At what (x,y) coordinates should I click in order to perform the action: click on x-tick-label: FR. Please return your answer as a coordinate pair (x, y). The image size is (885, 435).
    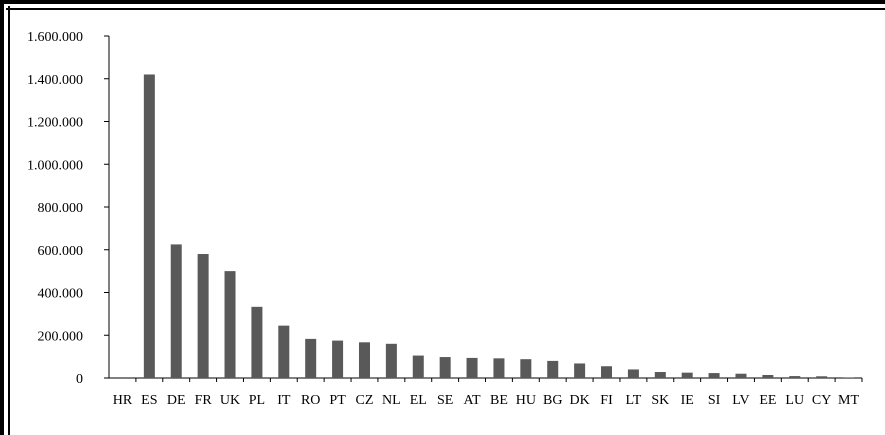
    Looking at the image, I should click on (204, 400).